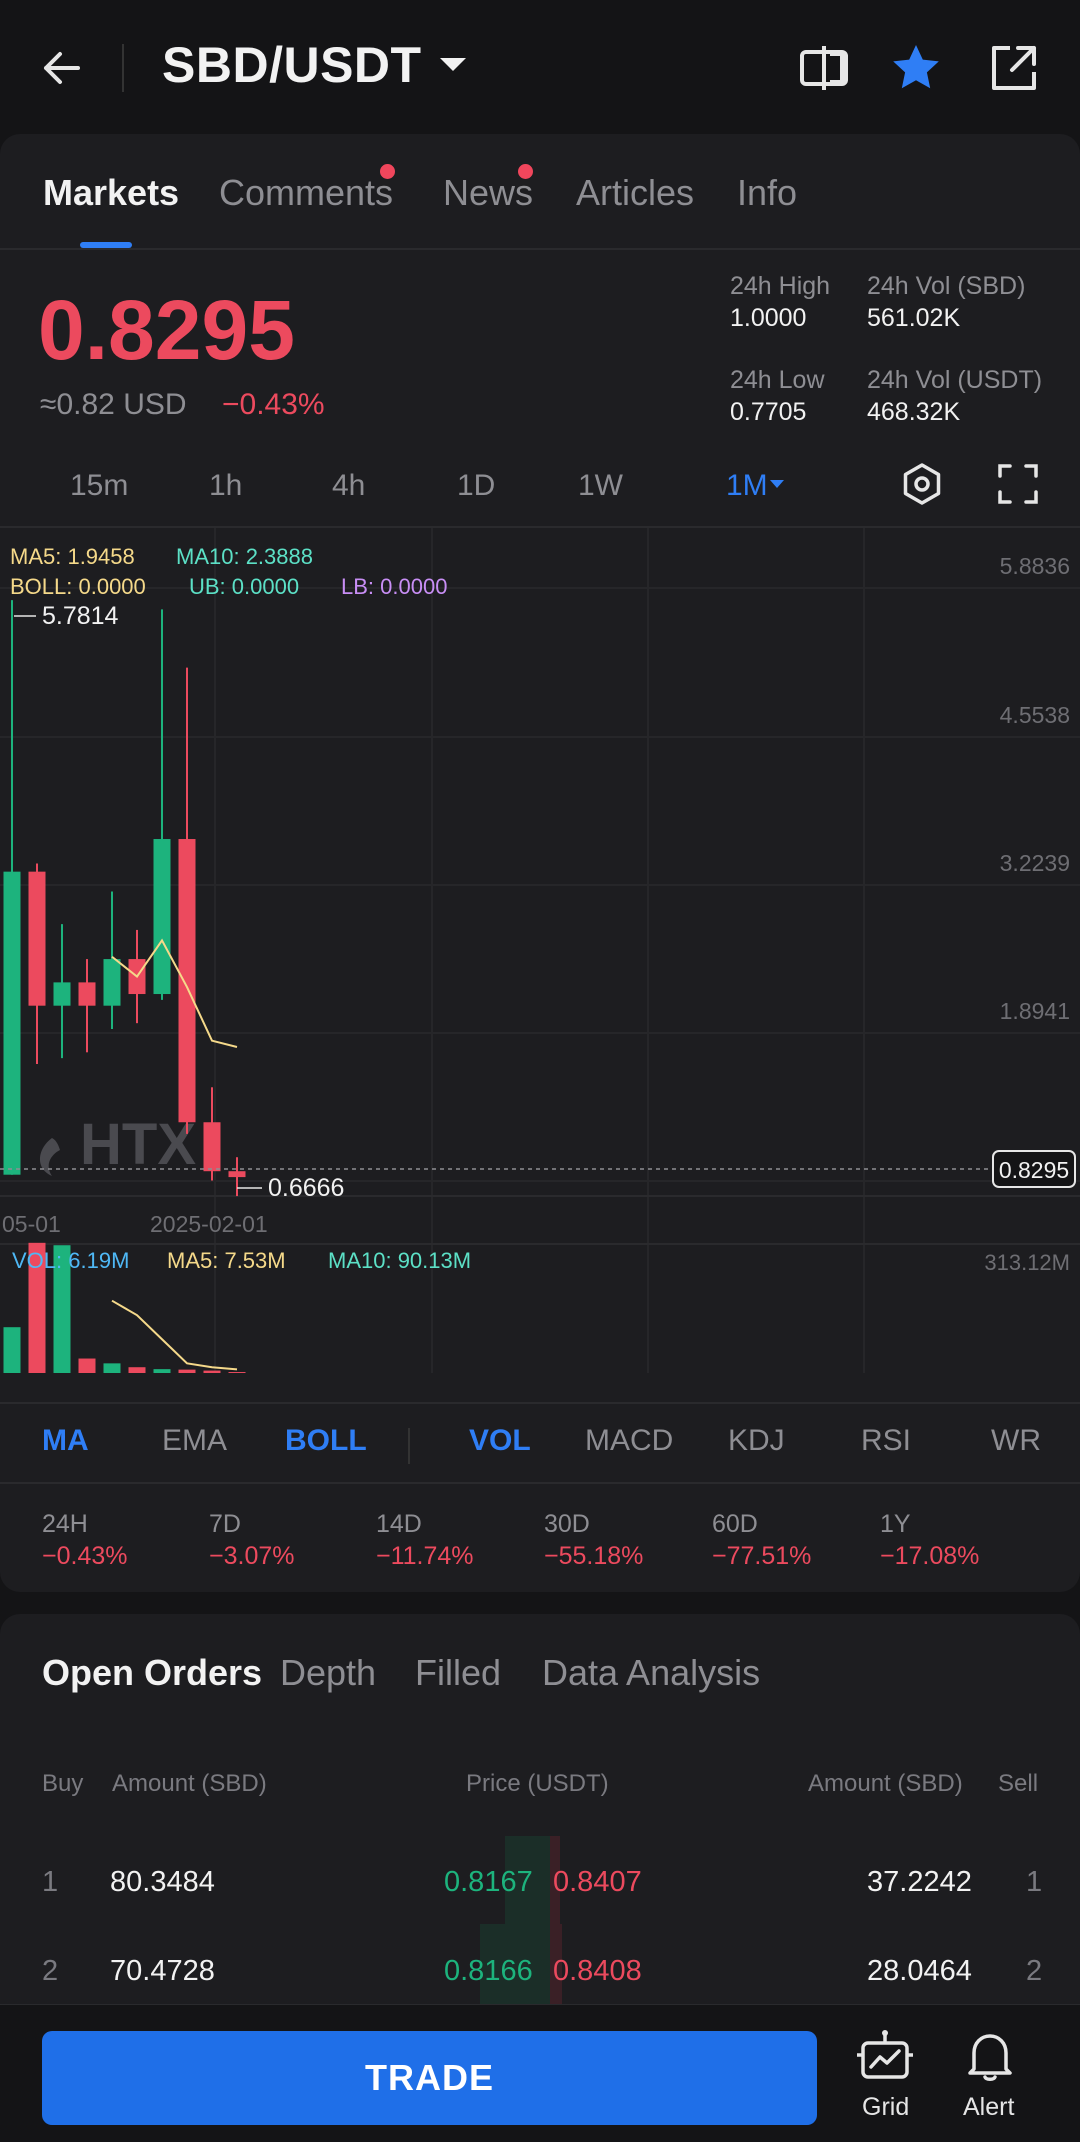 Image resolution: width=1080 pixels, height=2142 pixels. Describe the element at coordinates (930, 1556) in the screenshot. I see `perf-value-1y: −17.08%` at that location.